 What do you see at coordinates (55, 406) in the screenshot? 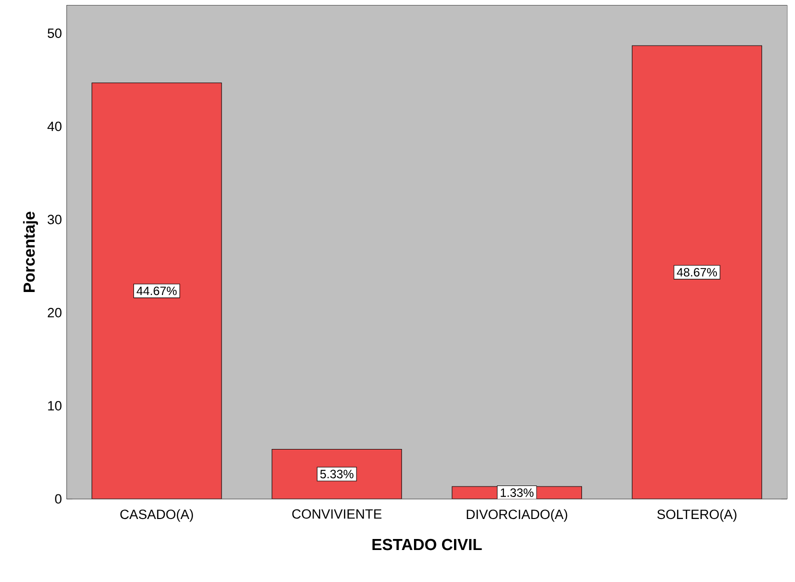
I see `y-tick-label: 10` at bounding box center [55, 406].